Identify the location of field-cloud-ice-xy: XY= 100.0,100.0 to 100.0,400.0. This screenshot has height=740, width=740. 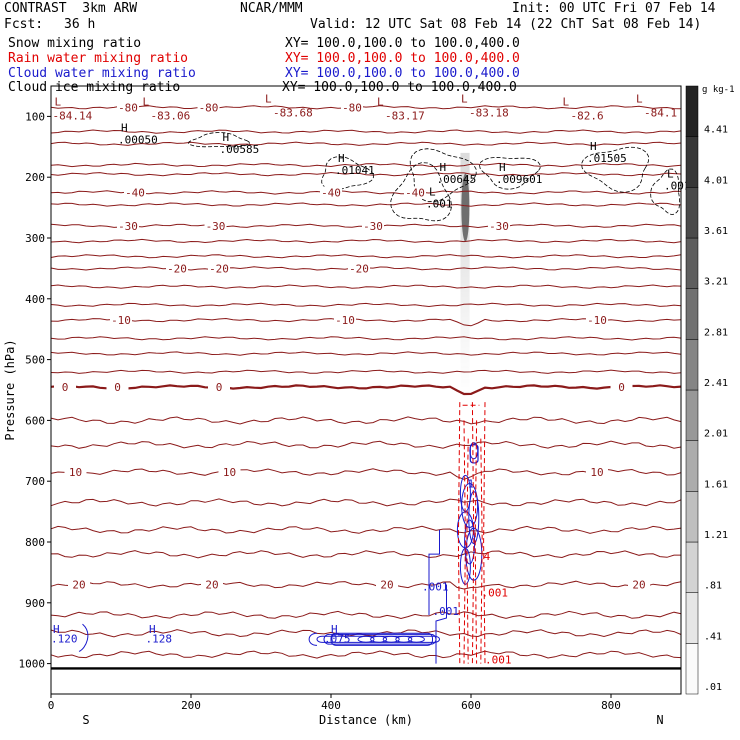
(399, 87).